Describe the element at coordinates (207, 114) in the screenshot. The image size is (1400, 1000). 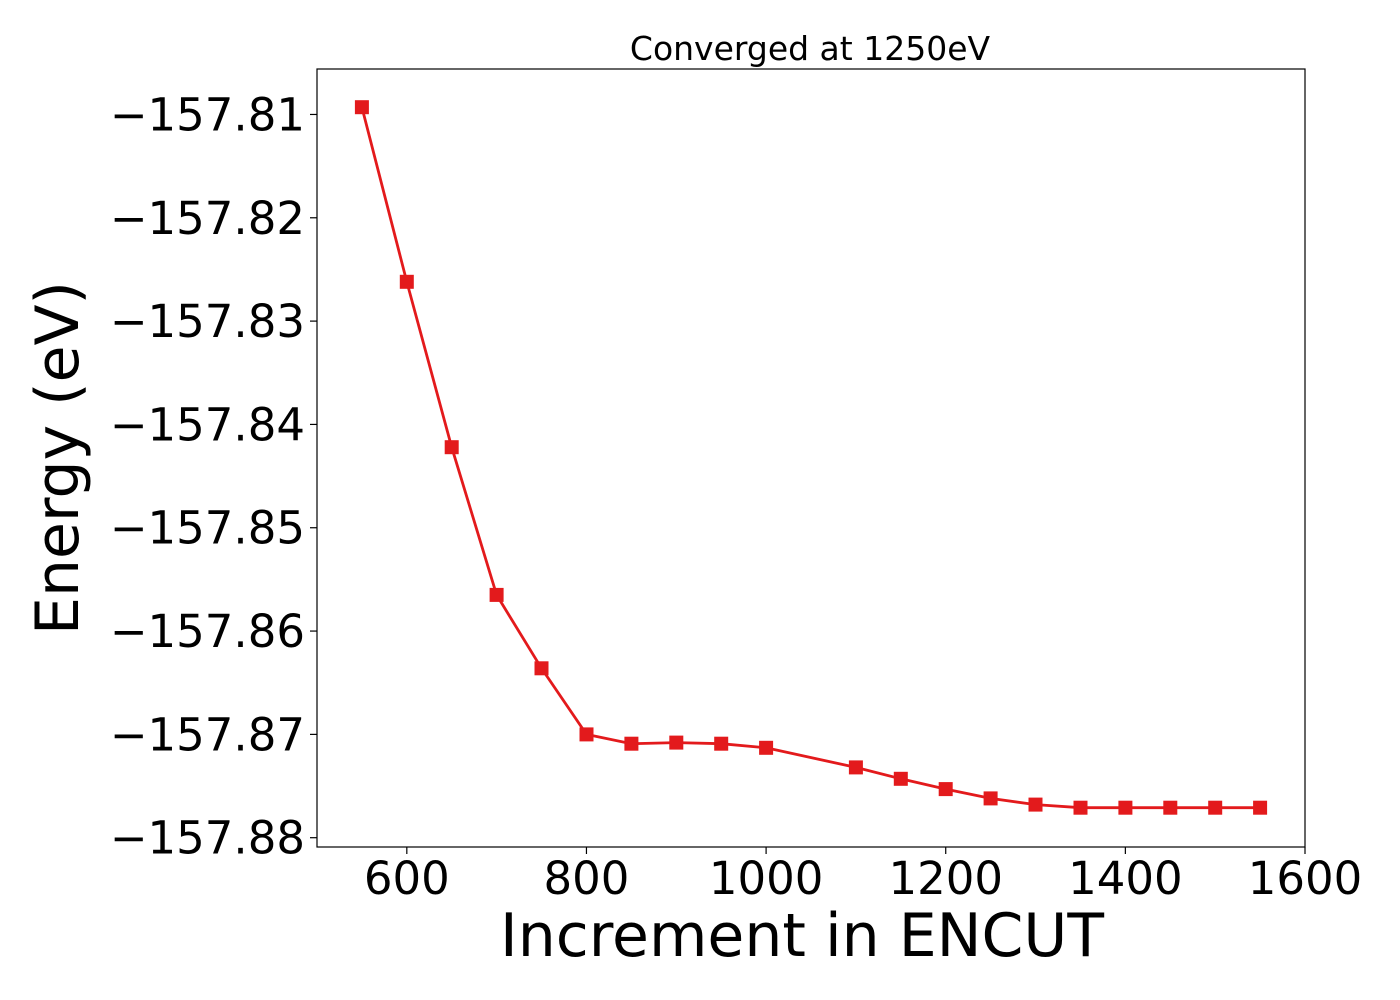
I see `y-tick-label: −157.81` at that location.